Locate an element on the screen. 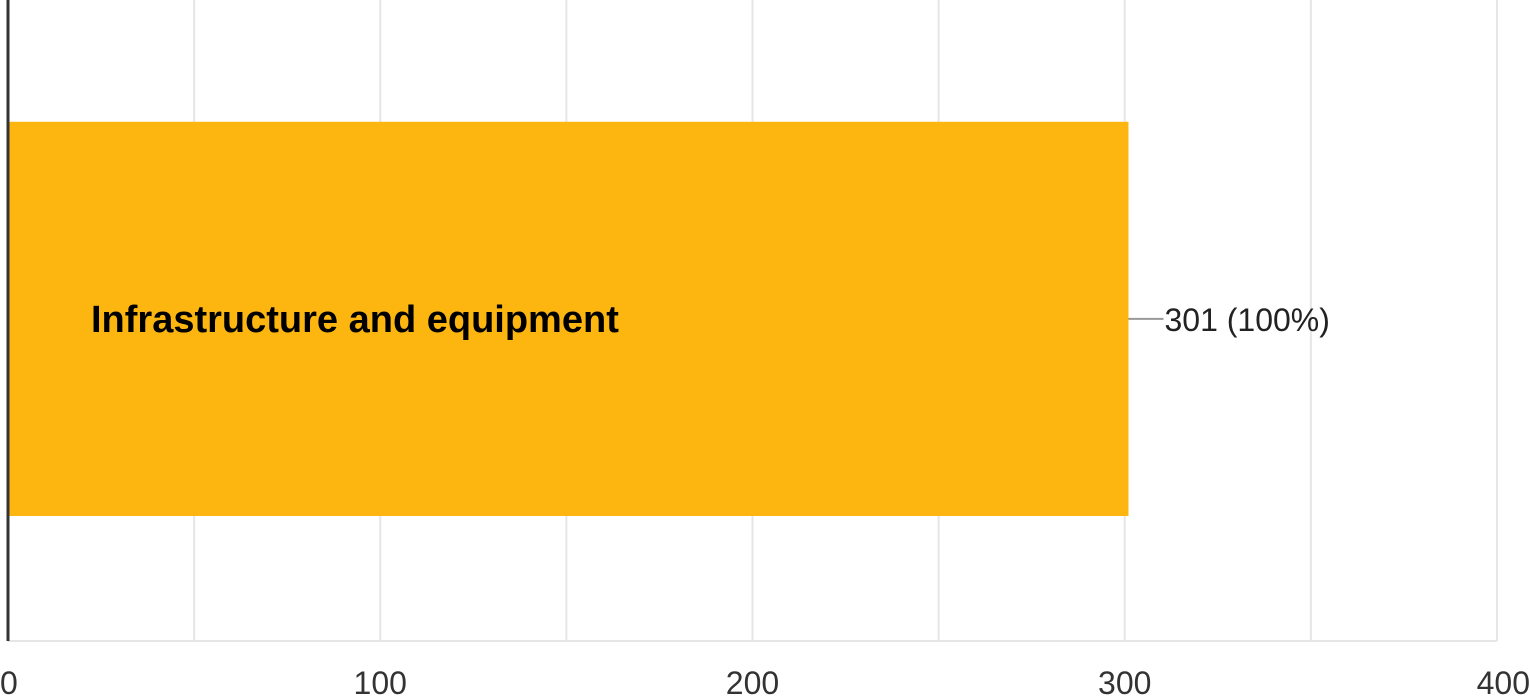 This screenshot has width=1530, height=699. bar-category-label: Infrastructure and equipment is located at coordinates (355, 320).